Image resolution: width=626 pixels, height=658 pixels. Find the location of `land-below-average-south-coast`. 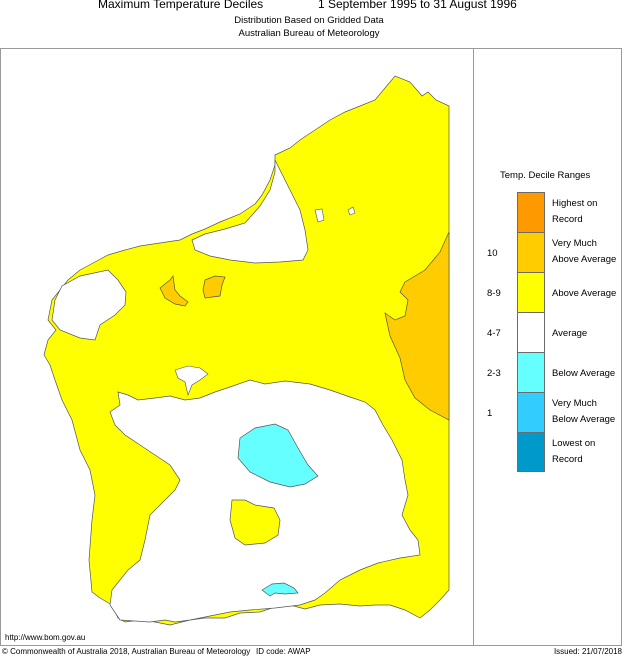

land-below-average-south-coast is located at coordinates (280, 589).